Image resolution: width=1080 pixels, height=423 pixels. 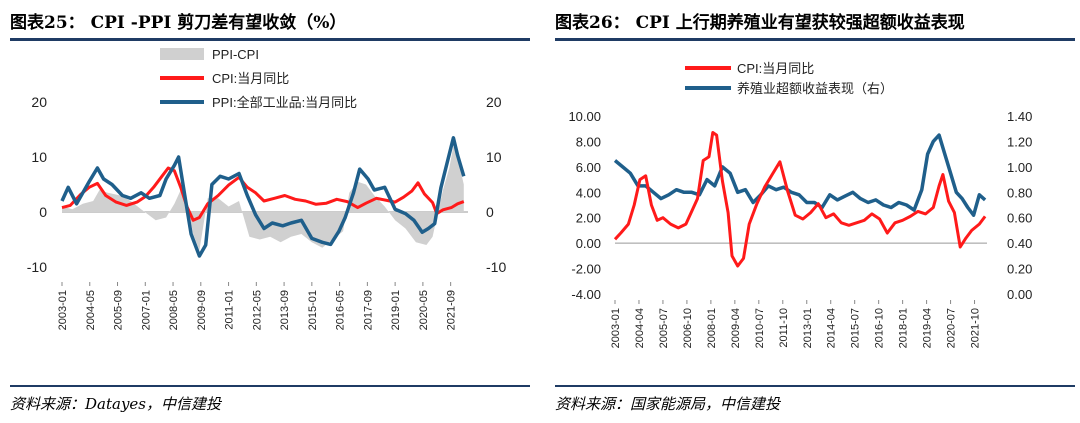 I want to click on x-tick-label: 2019-01, so click(x=396, y=310).